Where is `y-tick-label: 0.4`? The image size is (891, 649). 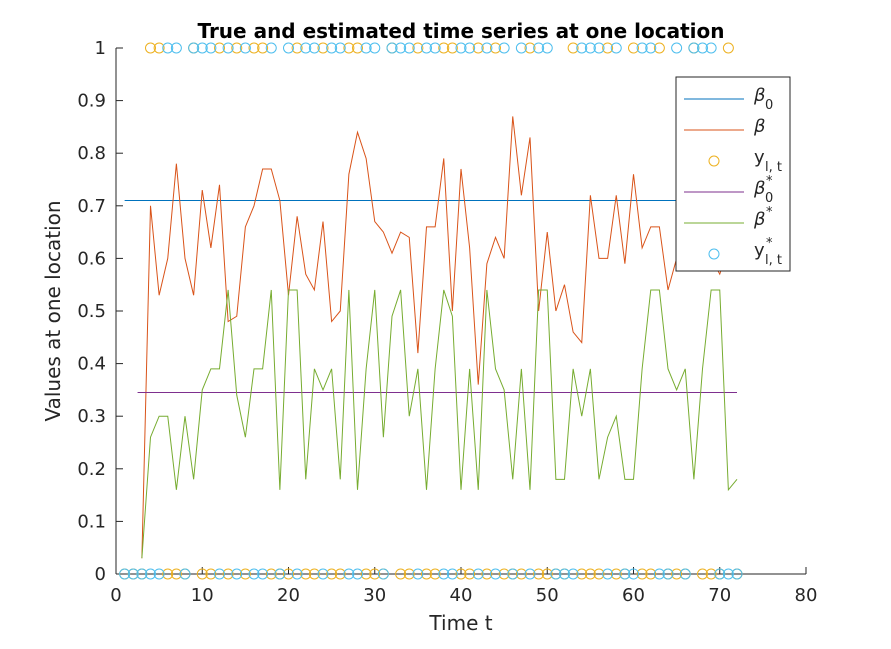
y-tick-label: 0.4 is located at coordinates (91, 364).